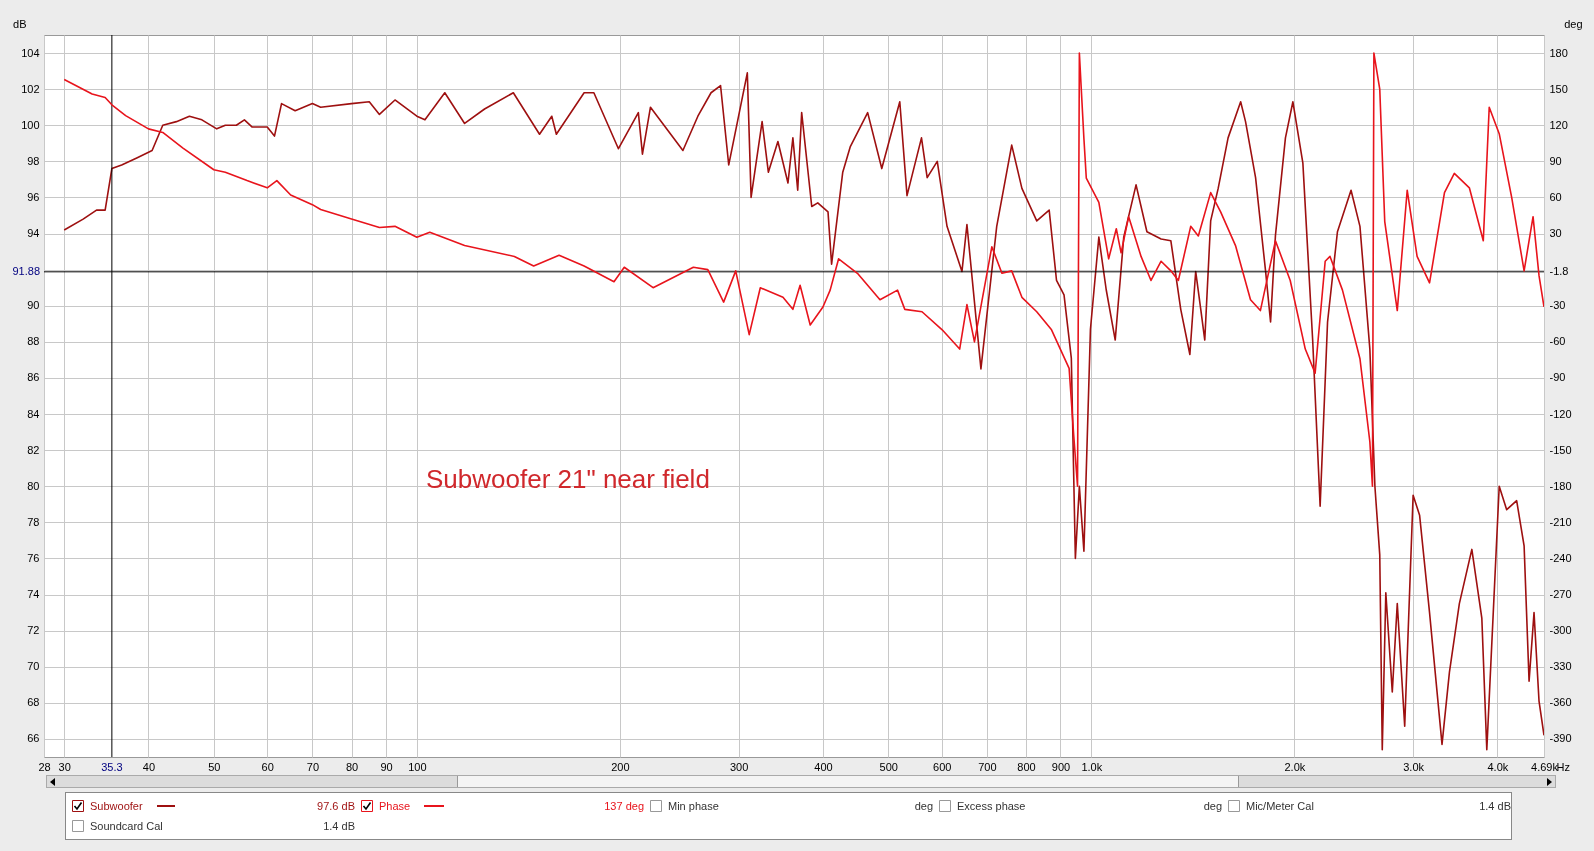  What do you see at coordinates (33, 413) in the screenshot?
I see `y-tick-label: 84` at bounding box center [33, 413].